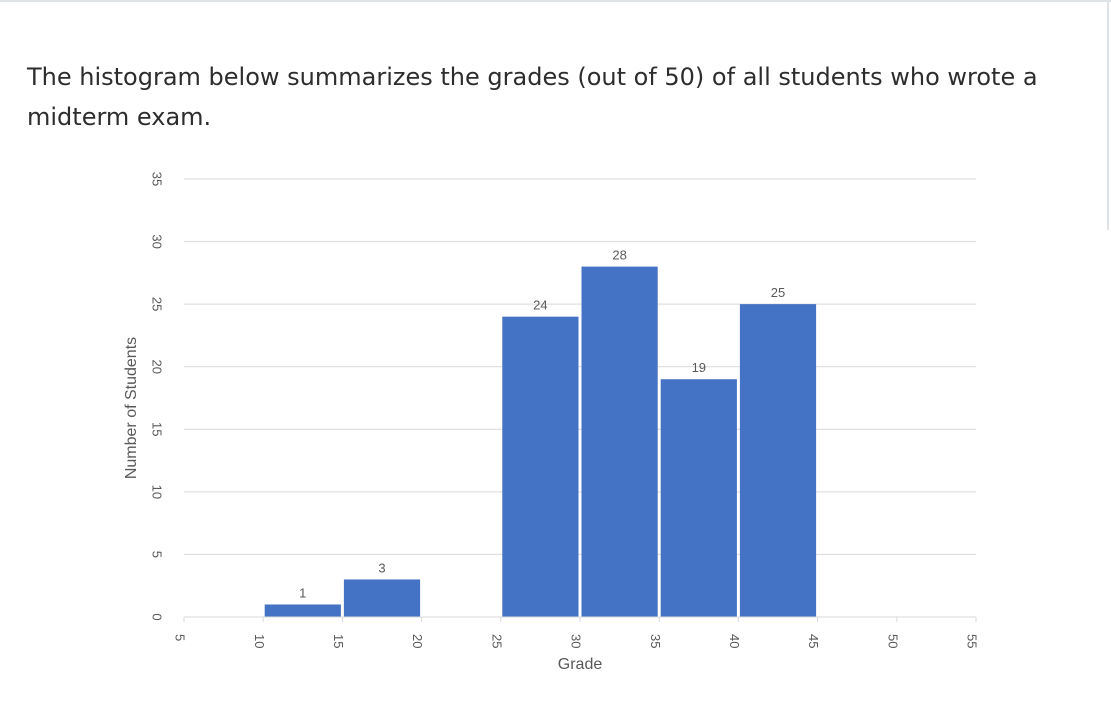 Image resolution: width=1111 pixels, height=711 pixels. What do you see at coordinates (555, 1) in the screenshot?
I see `top-border` at bounding box center [555, 1].